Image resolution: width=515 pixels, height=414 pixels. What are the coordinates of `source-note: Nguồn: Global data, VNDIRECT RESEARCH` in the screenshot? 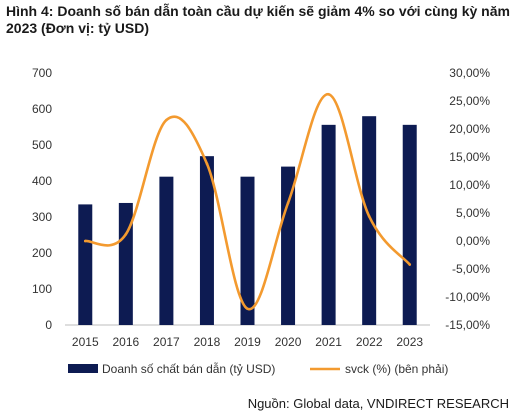 It's located at (378, 403).